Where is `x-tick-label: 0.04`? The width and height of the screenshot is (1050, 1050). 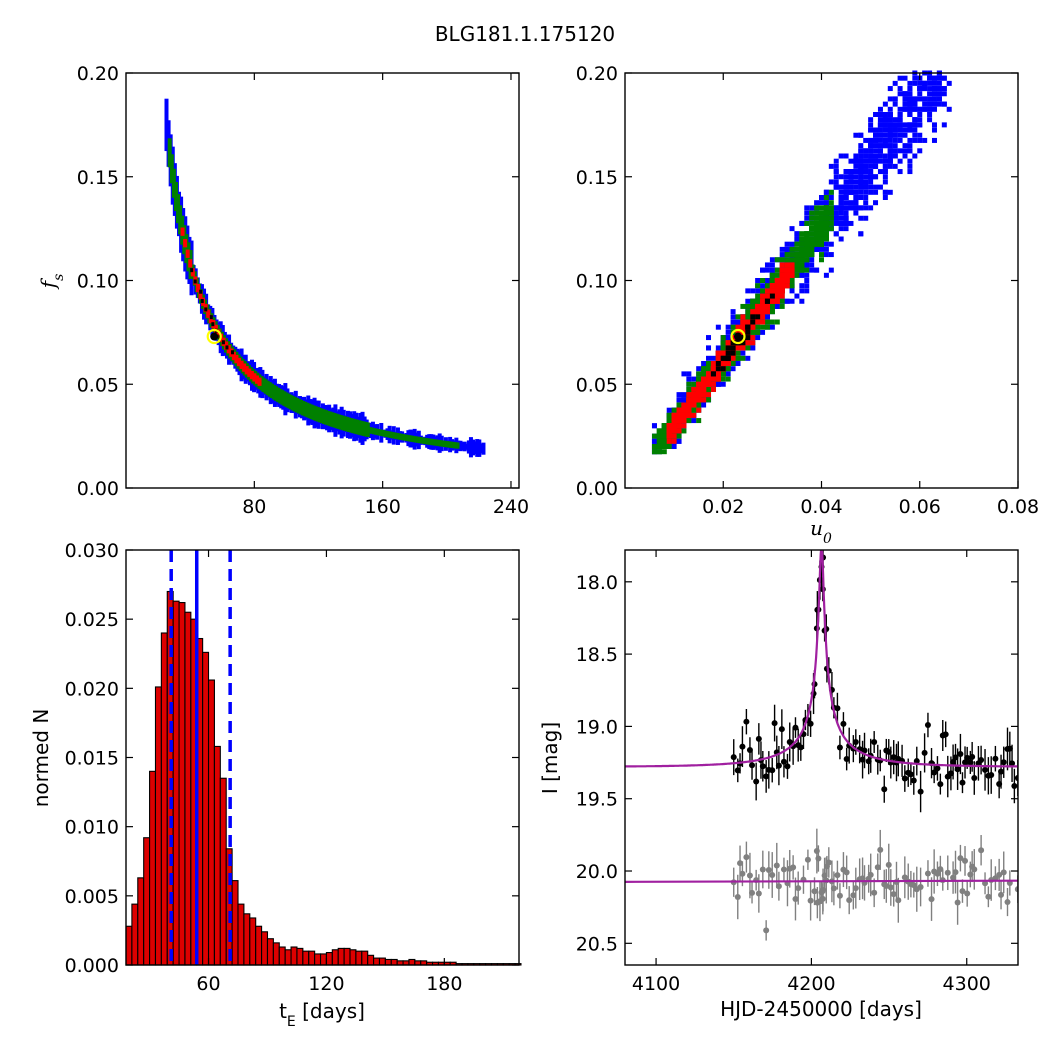
x-tick-label: 0.04 is located at coordinates (821, 507).